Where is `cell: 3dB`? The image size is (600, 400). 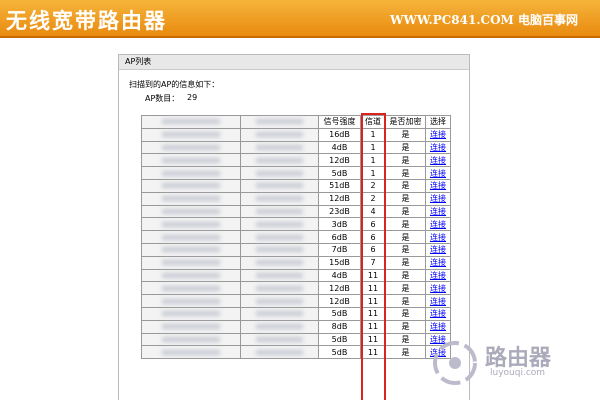
cell: 3dB is located at coordinates (339, 224).